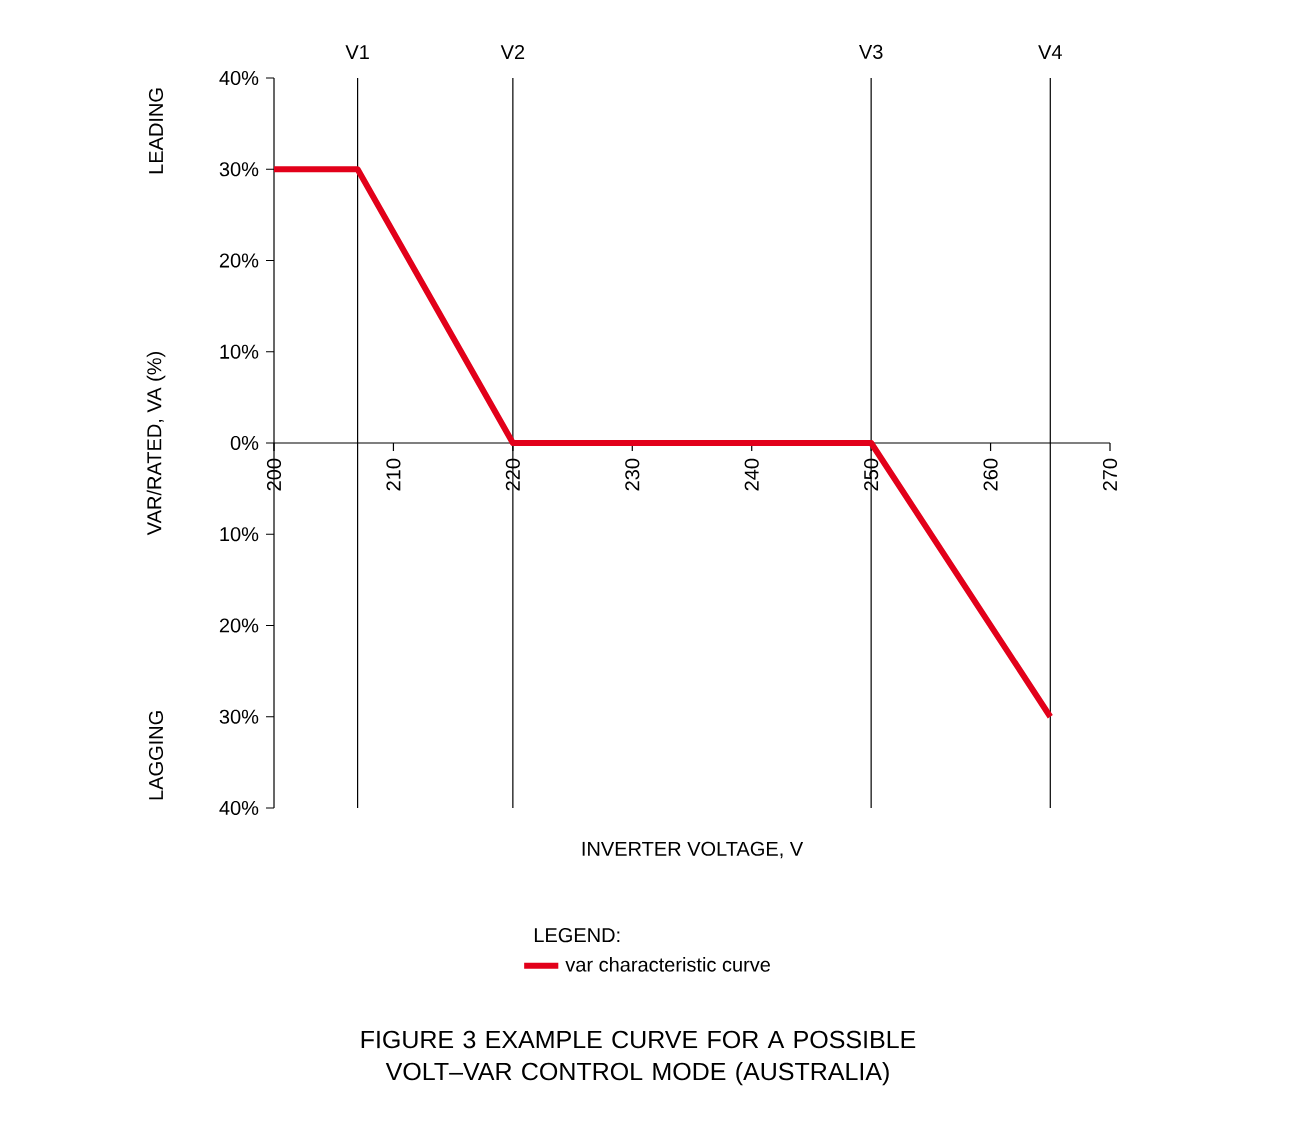  What do you see at coordinates (393, 474) in the screenshot?
I see `x-tick-label: 210` at bounding box center [393, 474].